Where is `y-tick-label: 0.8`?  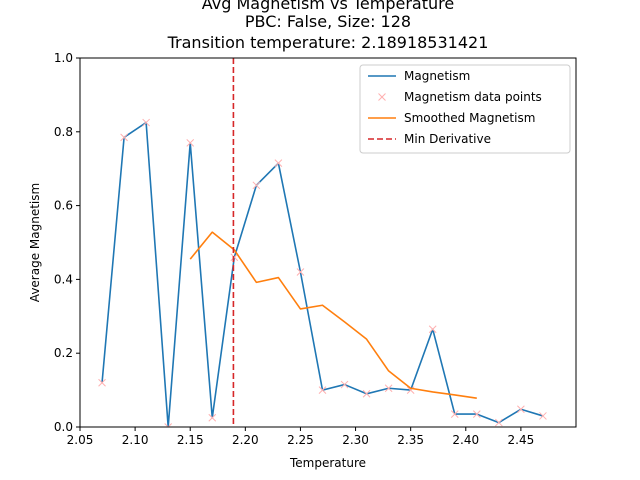 y-tick-label: 0.8 is located at coordinates (63, 132).